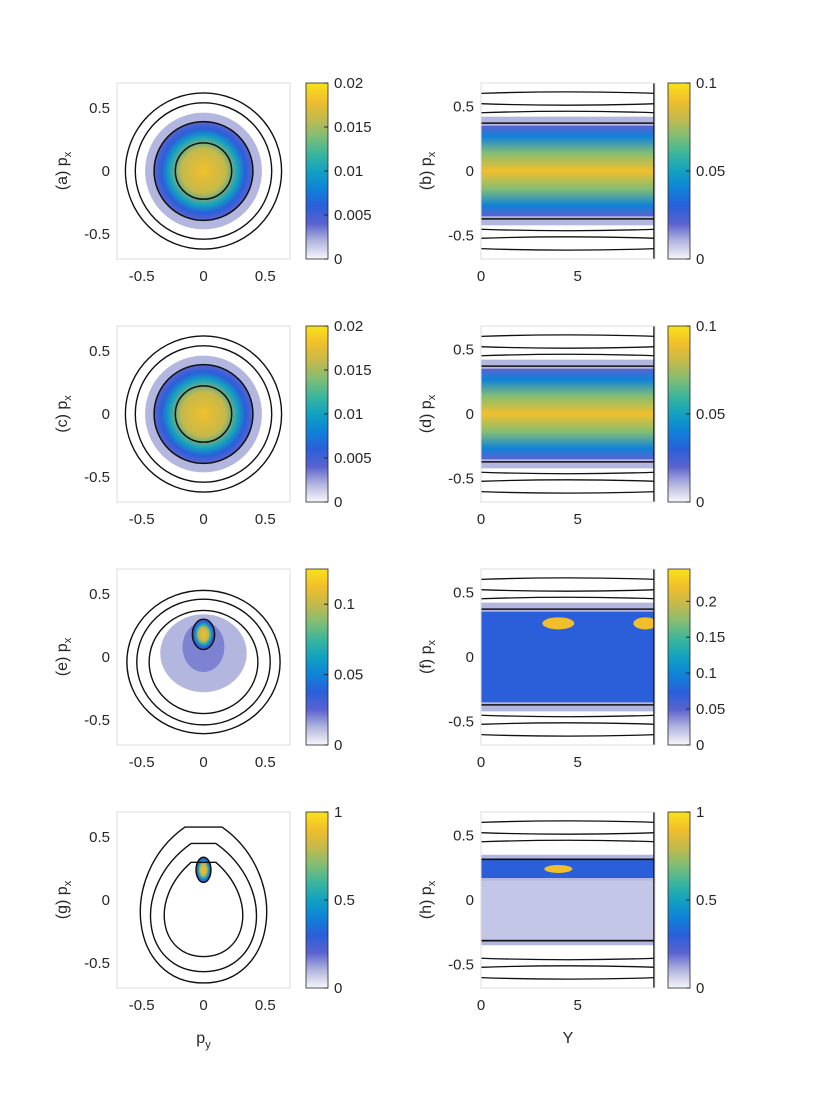 Image resolution: width=830 pixels, height=1108 pixels. Describe the element at coordinates (348, 326) in the screenshot. I see `colorbar-tick-label: 0.02` at that location.